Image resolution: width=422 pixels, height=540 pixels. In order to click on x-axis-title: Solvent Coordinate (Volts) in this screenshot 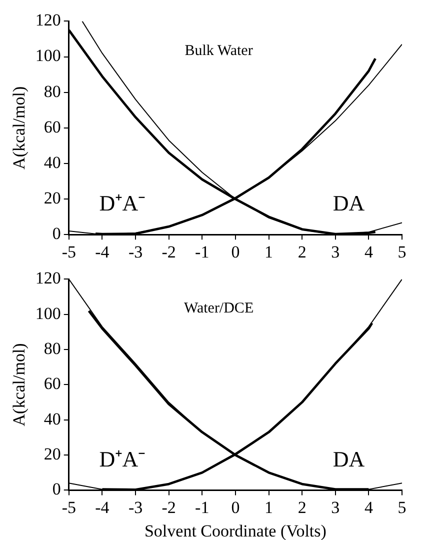, I will do `click(235, 530)`.